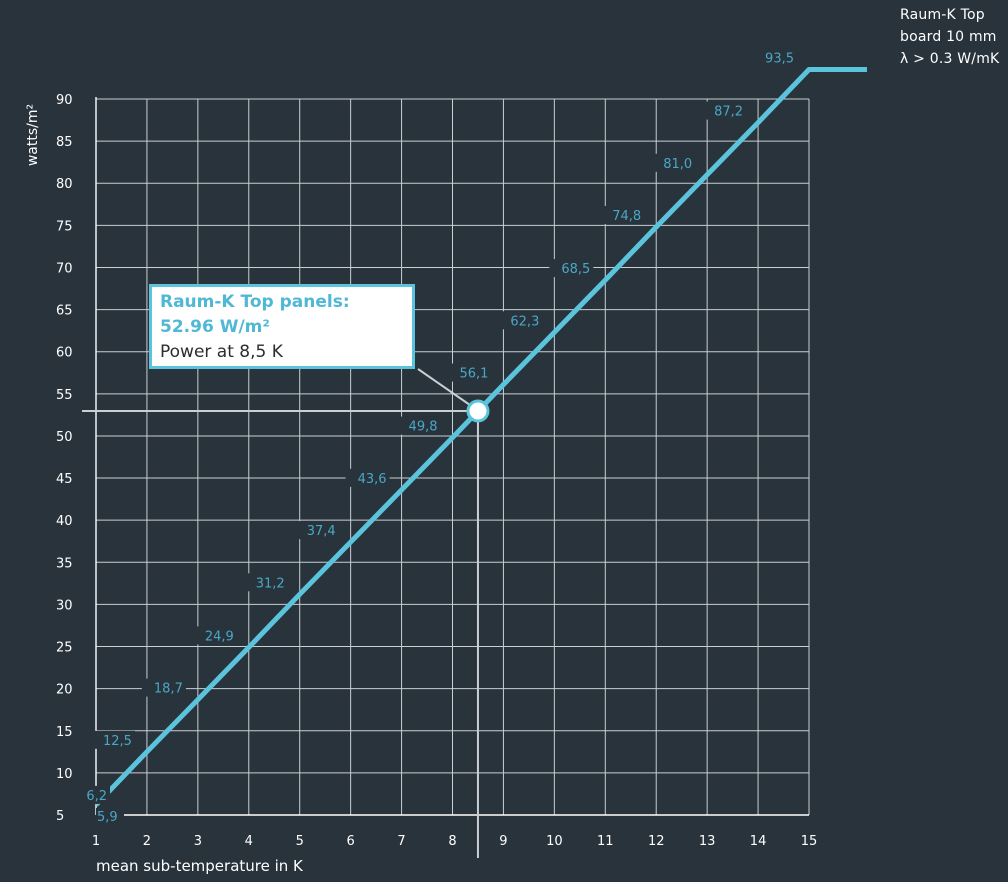 This screenshot has height=882, width=1008. Describe the element at coordinates (452, 841) in the screenshot. I see `x-tick-label: 8` at that location.